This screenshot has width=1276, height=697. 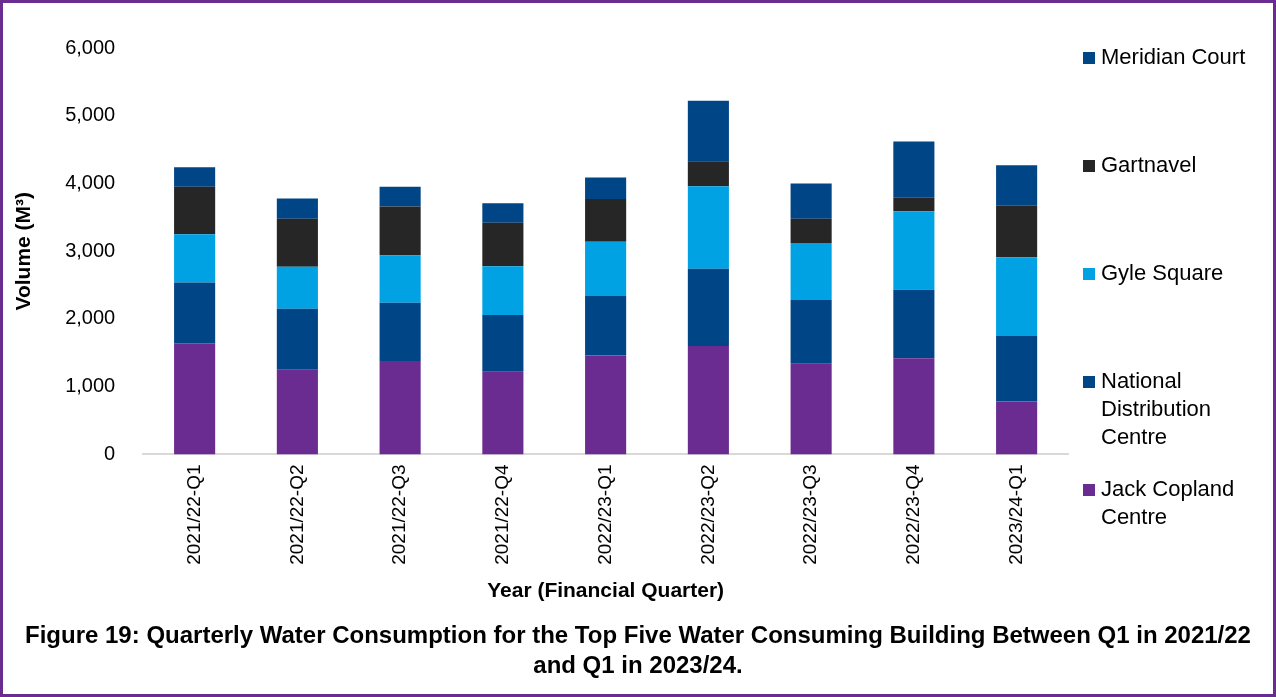 What do you see at coordinates (399, 514) in the screenshot?
I see `x-tick-label: 2021/22-Q3` at bounding box center [399, 514].